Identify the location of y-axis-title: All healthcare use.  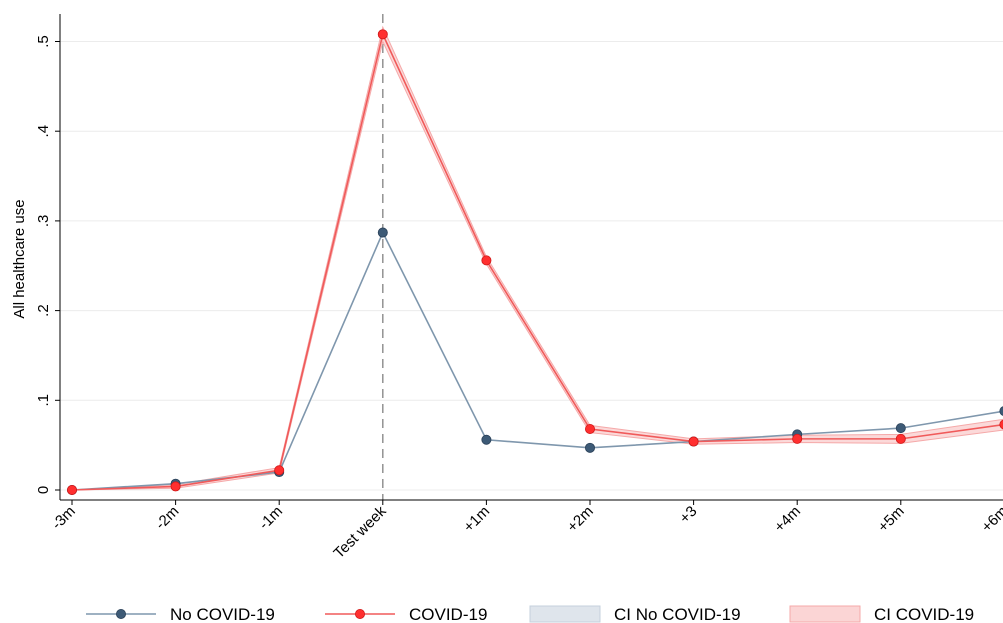
(19, 258).